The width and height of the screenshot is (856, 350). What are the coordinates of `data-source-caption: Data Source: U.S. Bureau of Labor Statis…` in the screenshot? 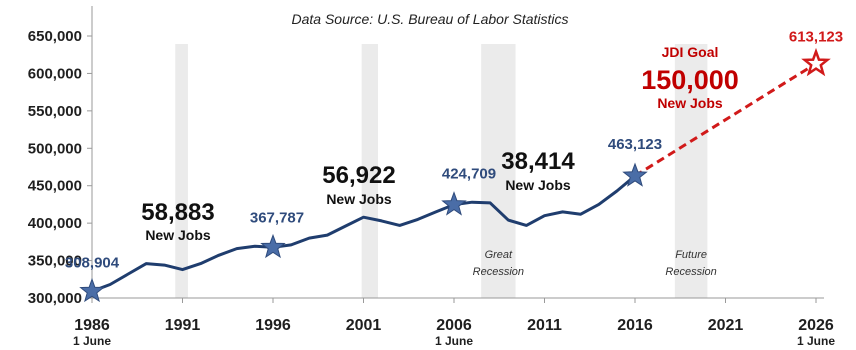 It's located at (429, 19).